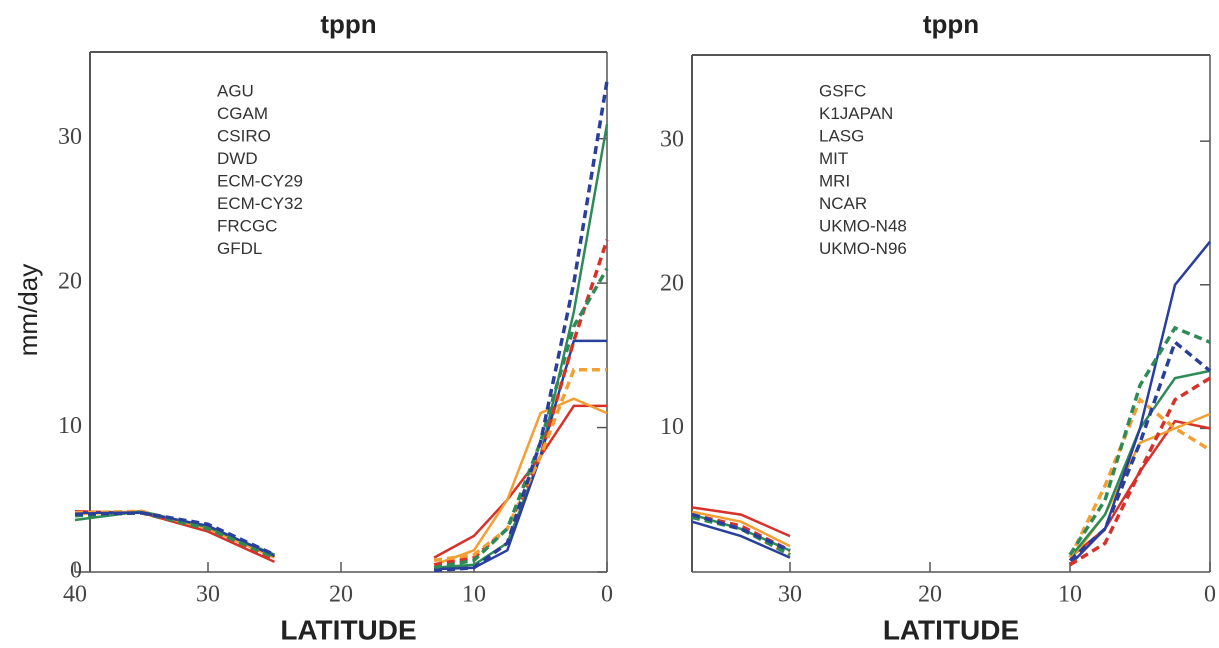 Image resolution: width=1219 pixels, height=648 pixels. Describe the element at coordinates (842, 90) in the screenshot. I see `legend-entry: GSFC` at that location.